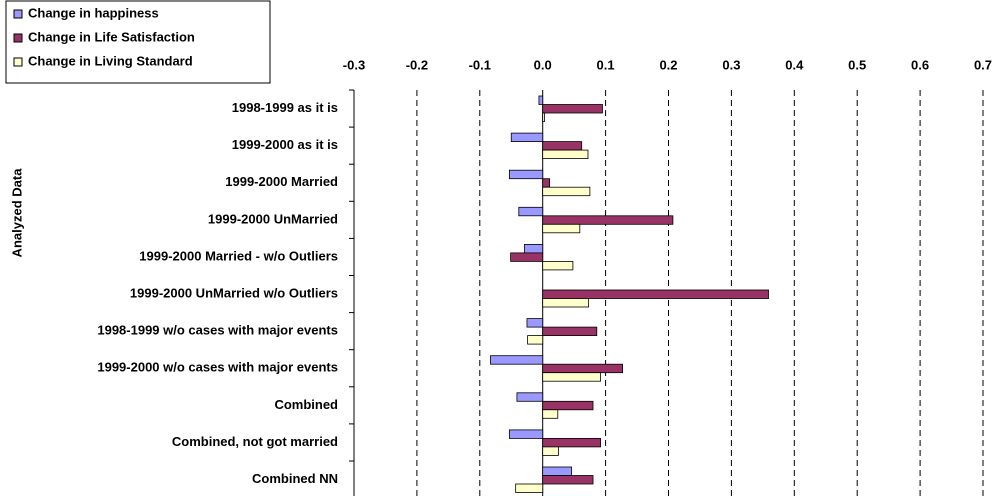 Image resolution: width=996 pixels, height=496 pixels. Describe the element at coordinates (794, 64) in the screenshot. I see `x-tick-label: 0.4` at that location.